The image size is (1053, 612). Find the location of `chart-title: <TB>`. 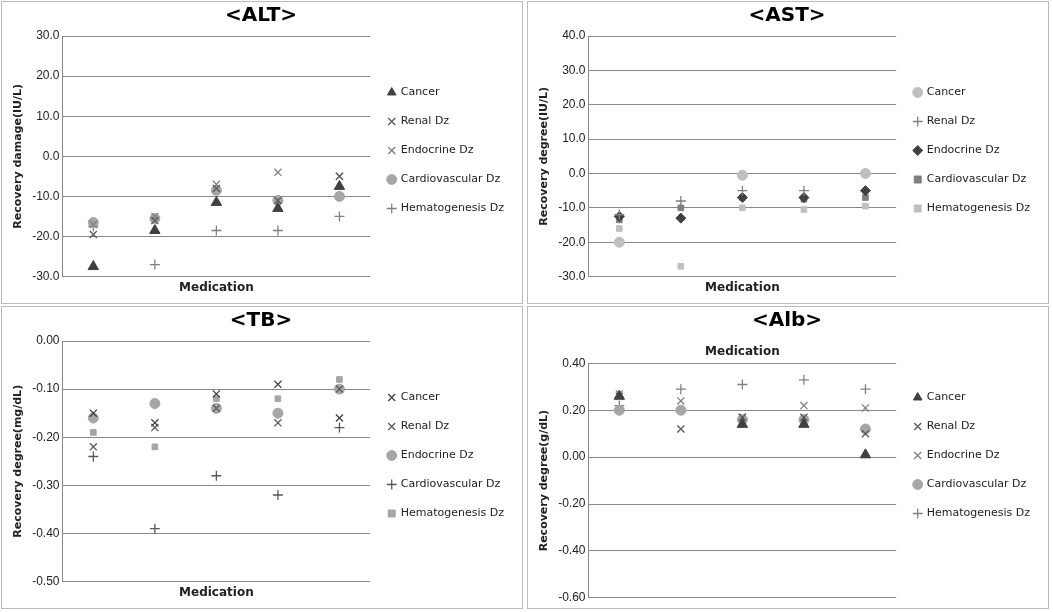

chart-title: <TB> is located at coordinates (261, 319).